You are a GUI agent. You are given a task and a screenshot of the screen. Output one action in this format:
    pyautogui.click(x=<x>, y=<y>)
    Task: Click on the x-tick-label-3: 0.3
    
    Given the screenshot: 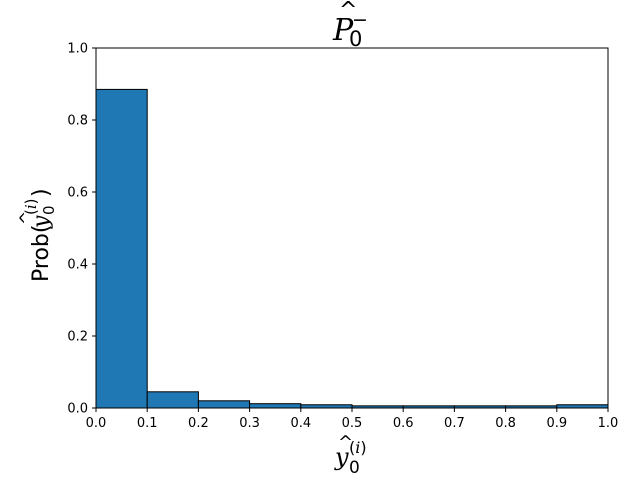 What is the action you would take?
    pyautogui.click(x=249, y=423)
    